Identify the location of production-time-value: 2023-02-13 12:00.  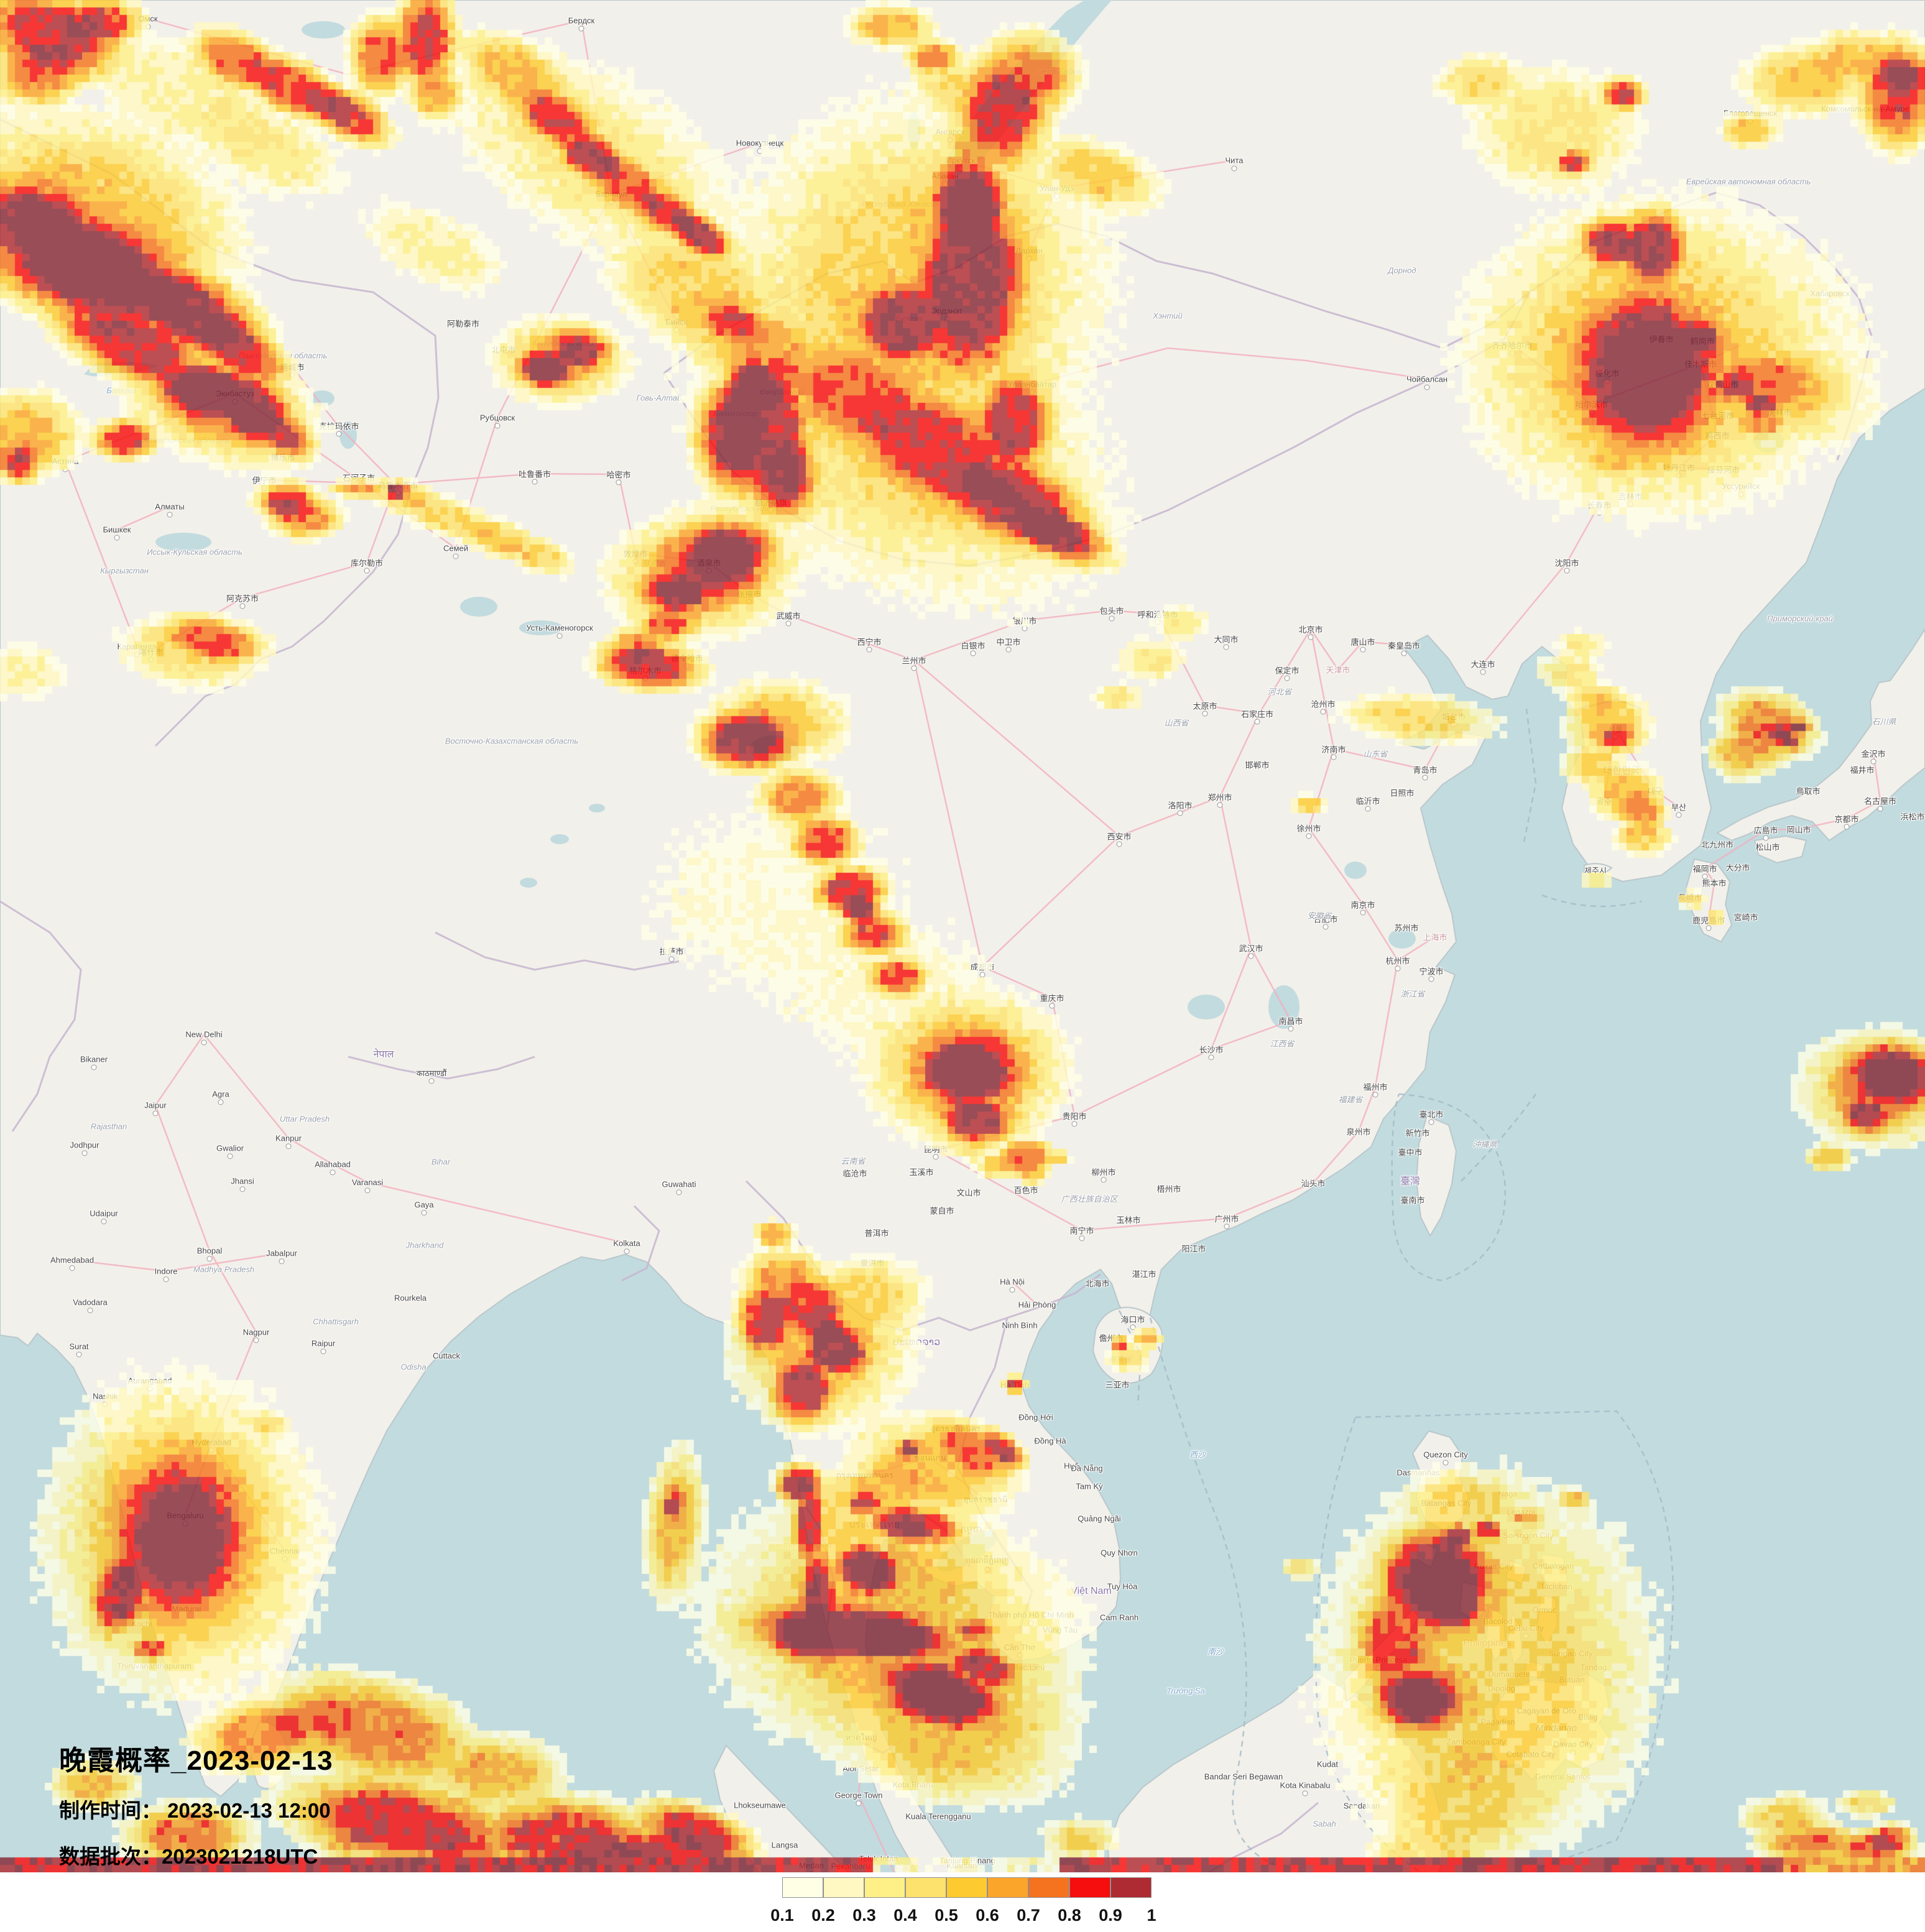
(249, 1810).